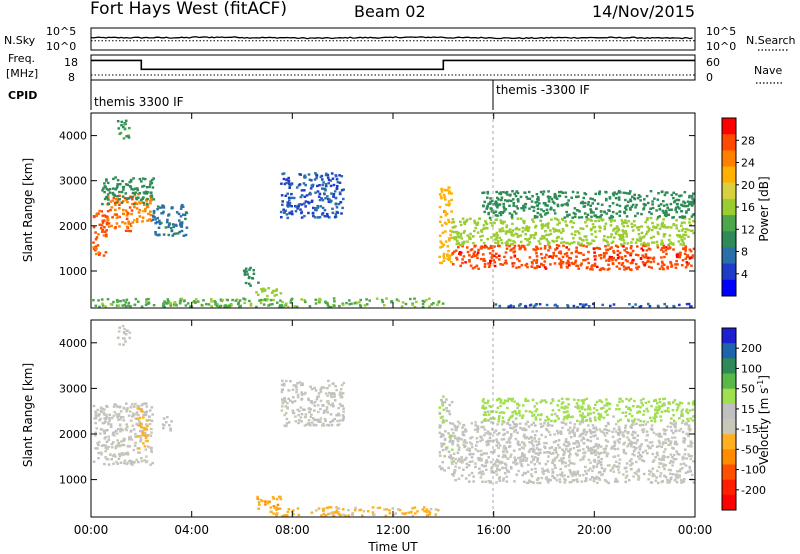 The width and height of the screenshot is (800, 554). What do you see at coordinates (771, 40) in the screenshot?
I see `nsearch-label: N.Search` at bounding box center [771, 40].